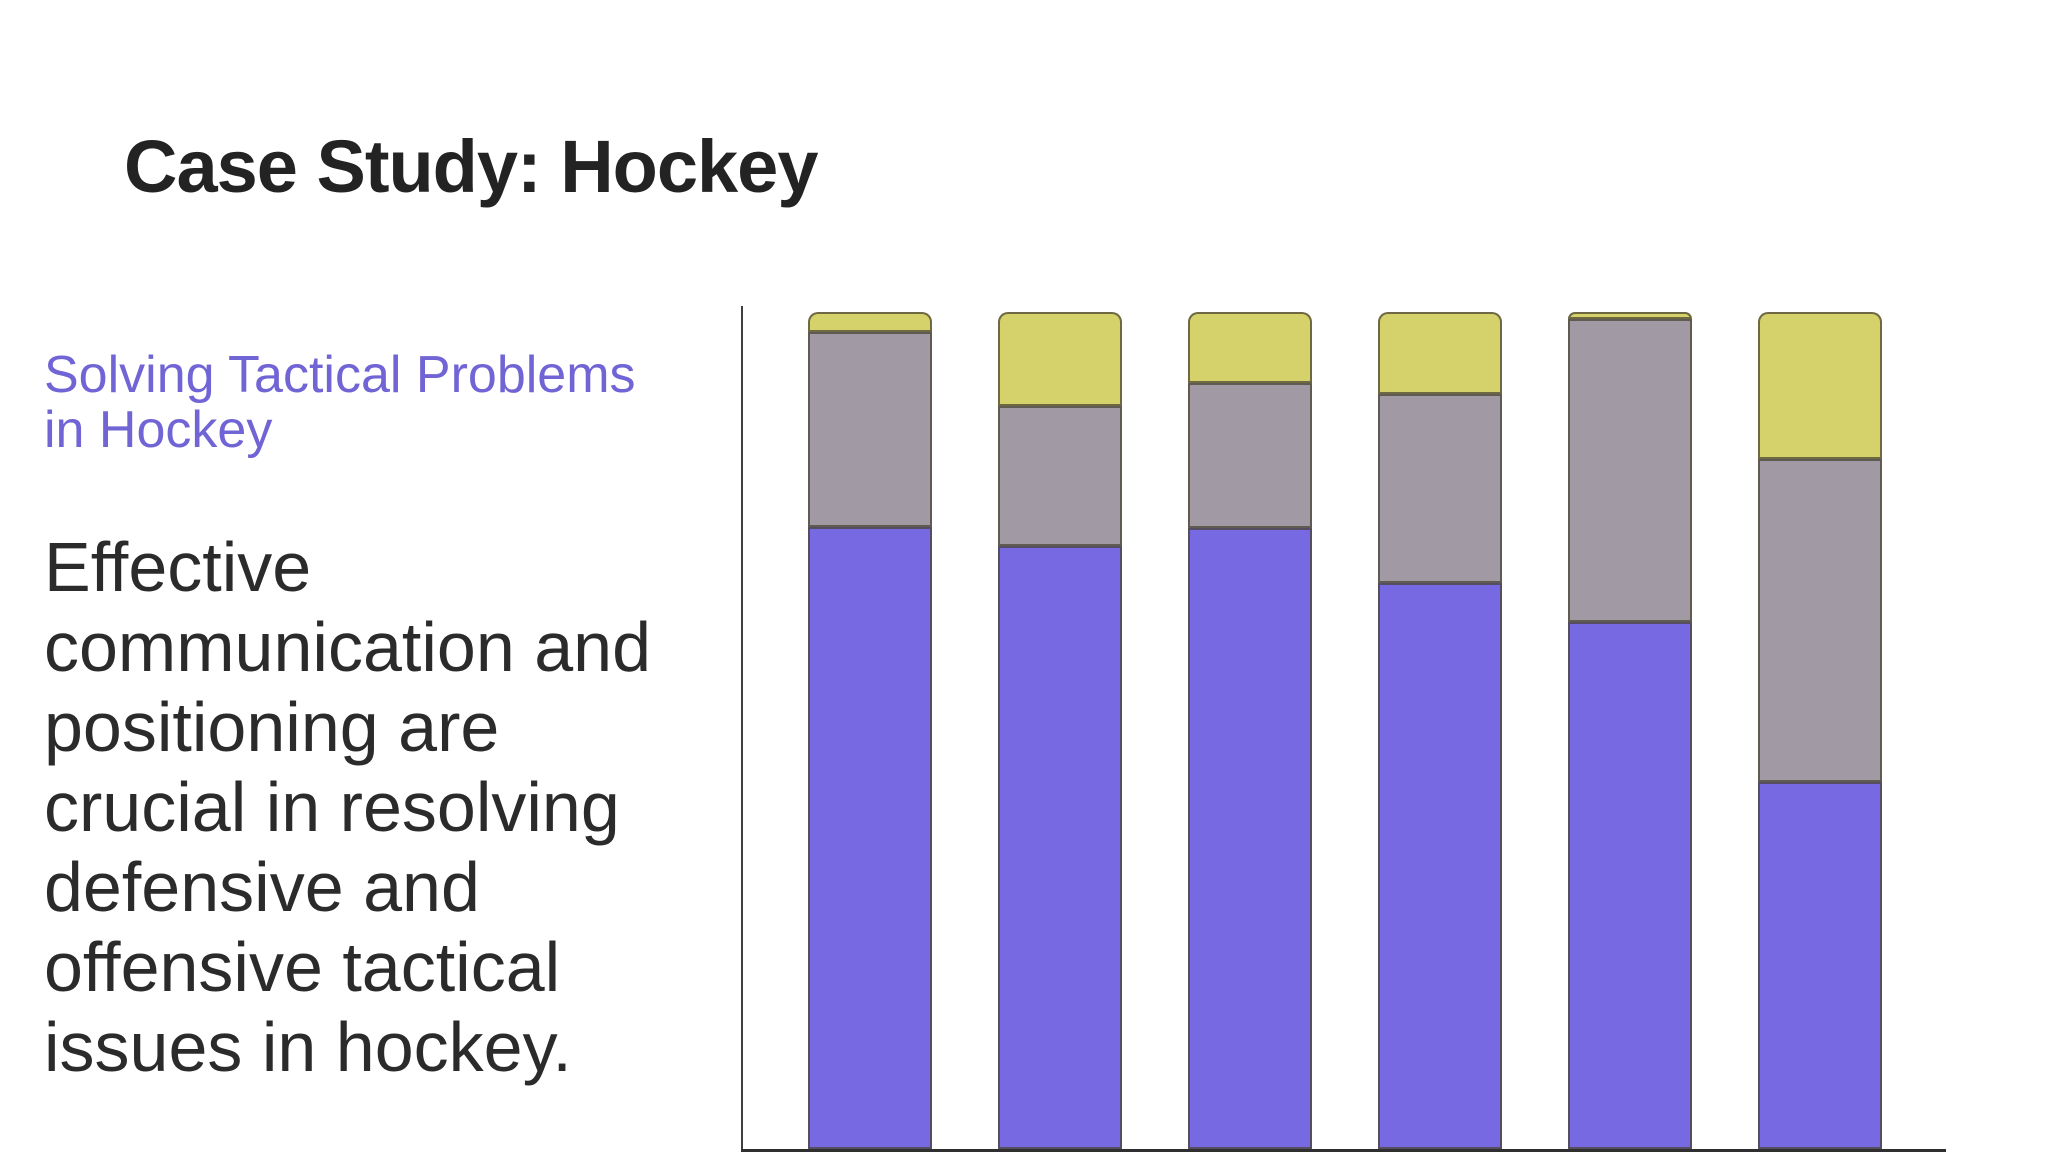 The height and width of the screenshot is (1152, 2048). I want to click on bar-5-bottom-segment, so click(1630, 885).